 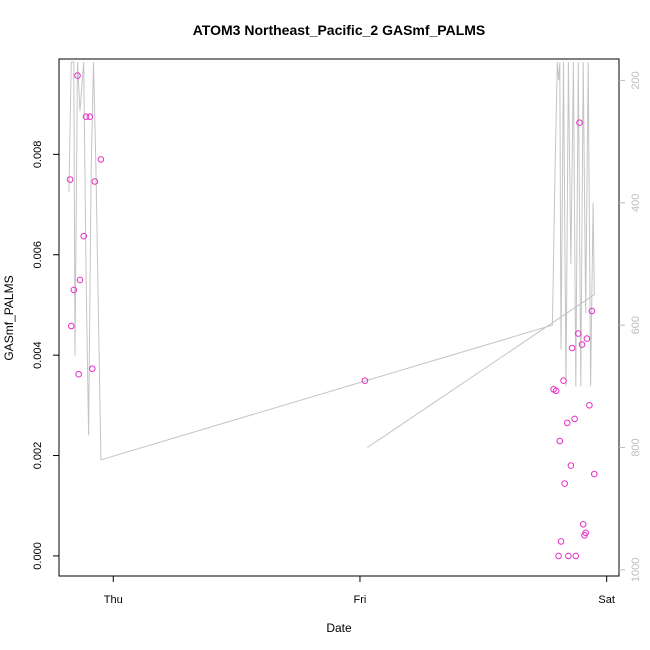 What do you see at coordinates (606, 600) in the screenshot?
I see `x-tick-label: Sat` at bounding box center [606, 600].